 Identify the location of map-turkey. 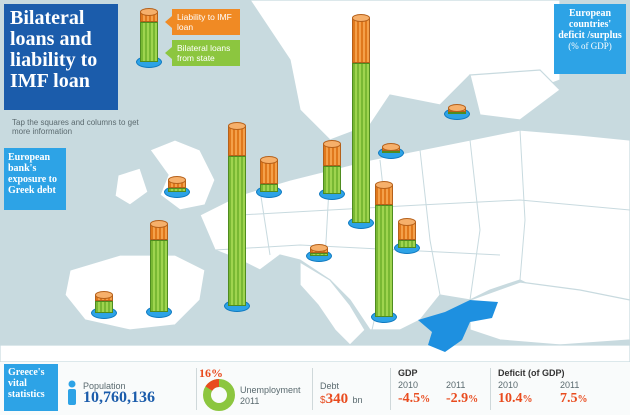
(549, 313).